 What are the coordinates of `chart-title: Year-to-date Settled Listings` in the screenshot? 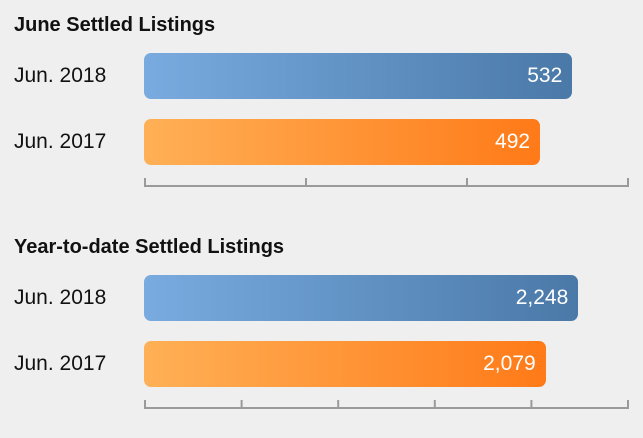 It's located at (149, 247).